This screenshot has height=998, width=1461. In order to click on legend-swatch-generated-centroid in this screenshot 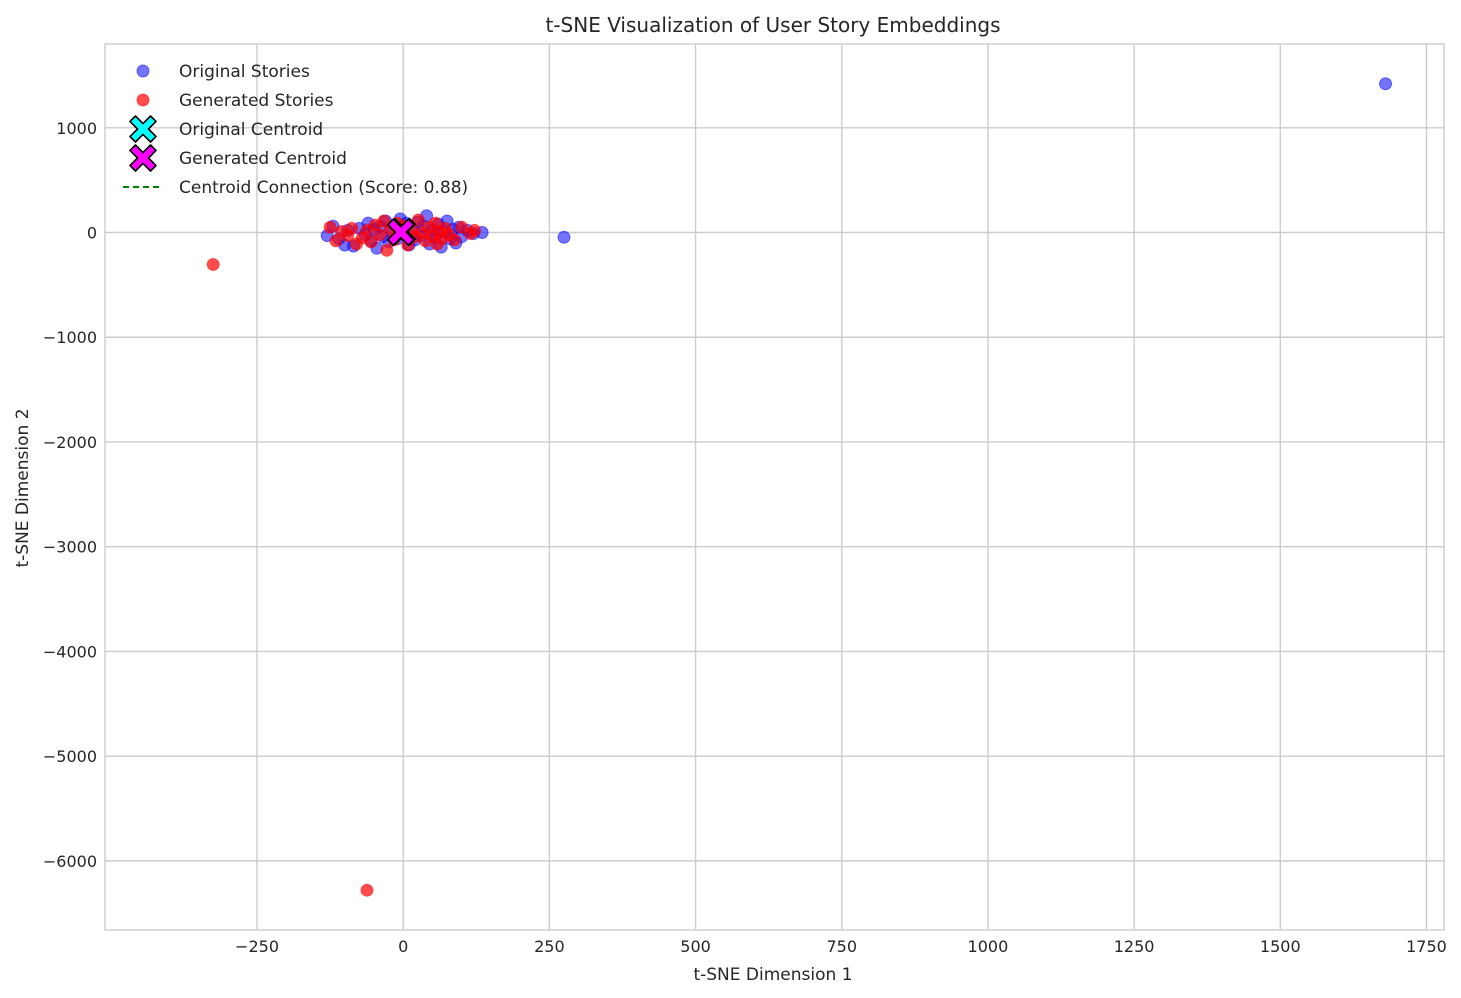, I will do `click(143, 158)`.